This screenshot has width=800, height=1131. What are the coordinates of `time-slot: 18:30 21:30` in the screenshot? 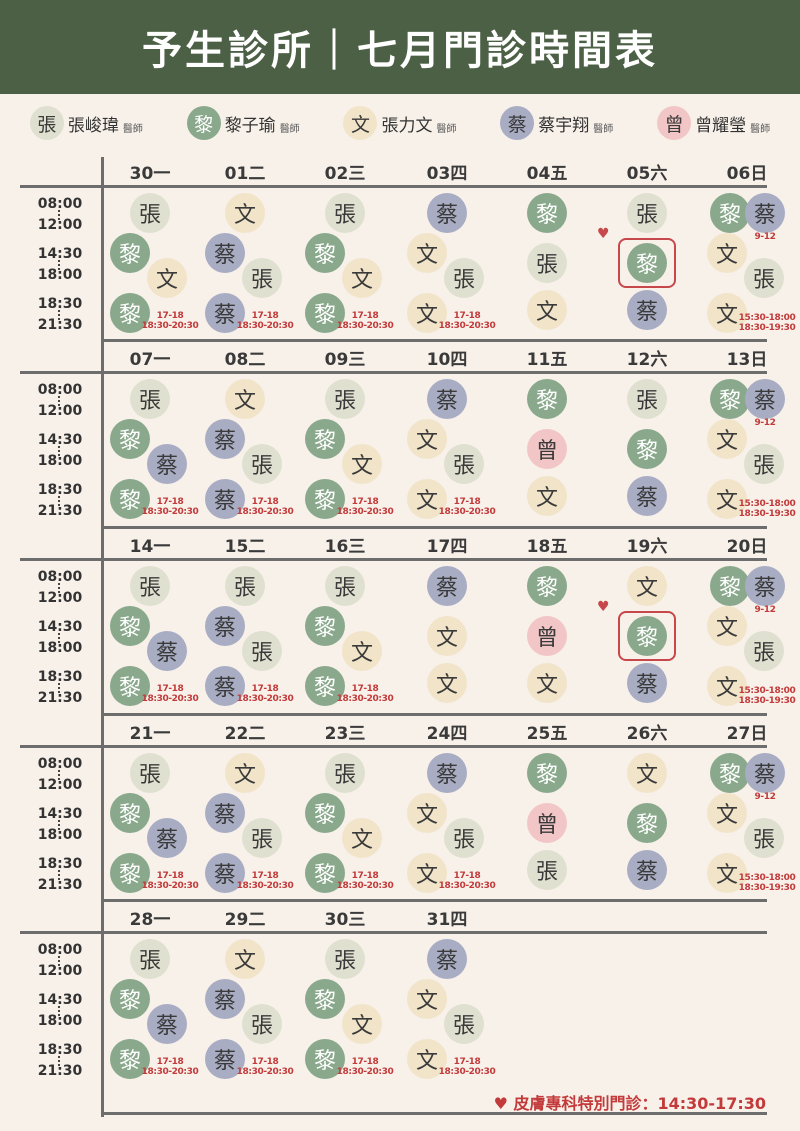 It's located at (60, 501).